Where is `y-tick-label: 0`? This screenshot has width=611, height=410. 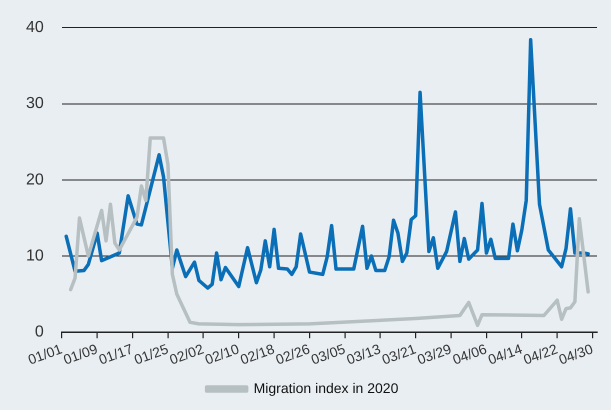
y-tick-label: 0 is located at coordinates (39, 332).